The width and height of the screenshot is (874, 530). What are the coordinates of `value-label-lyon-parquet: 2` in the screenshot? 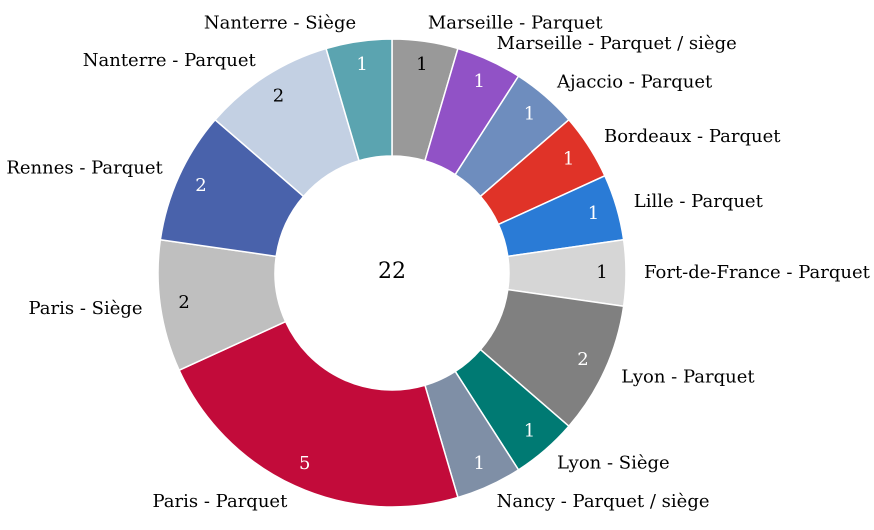 It's located at (582, 359).